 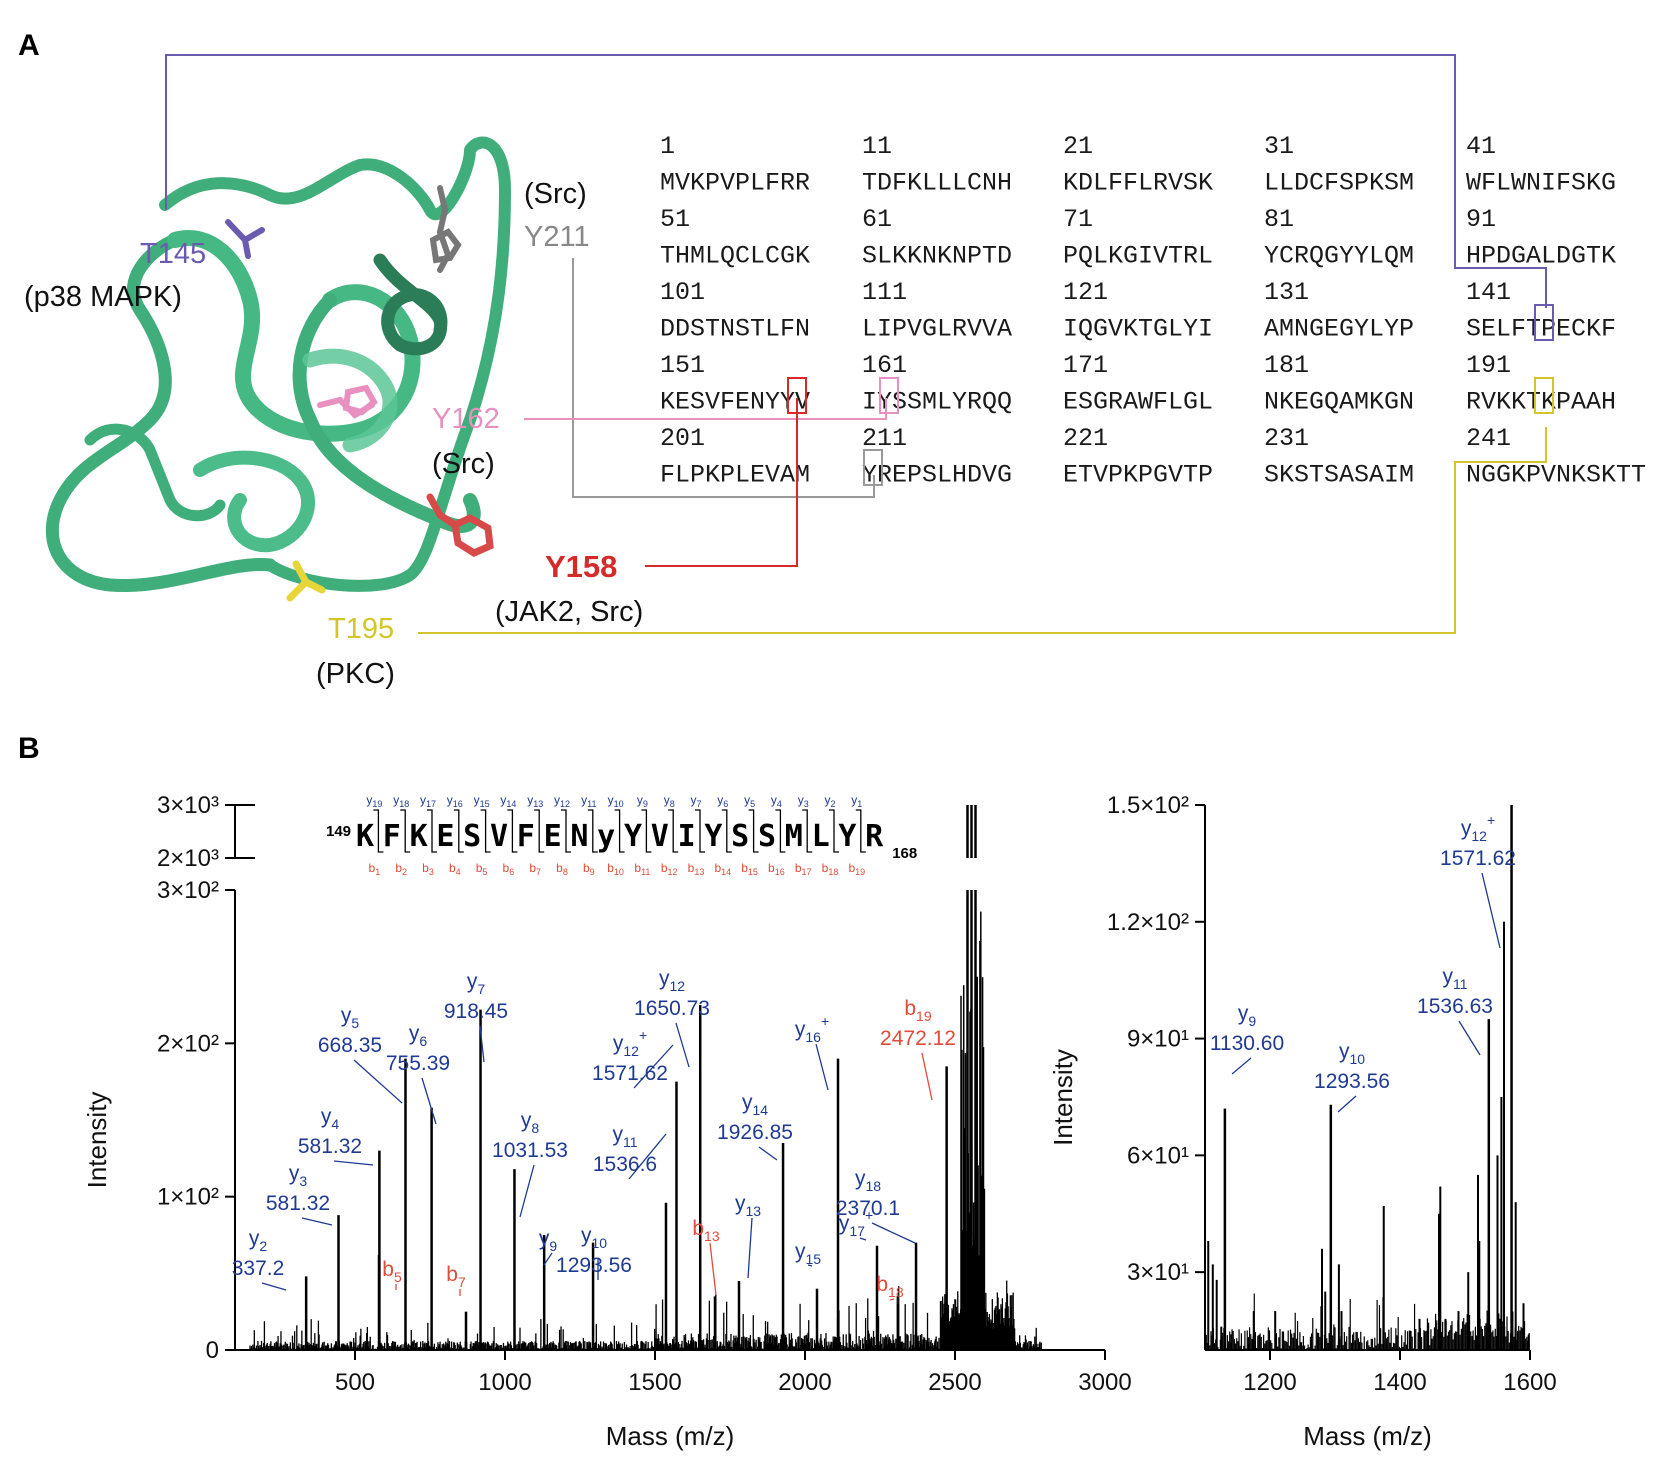 I want to click on b-ion-label: b11, so click(x=642, y=869).